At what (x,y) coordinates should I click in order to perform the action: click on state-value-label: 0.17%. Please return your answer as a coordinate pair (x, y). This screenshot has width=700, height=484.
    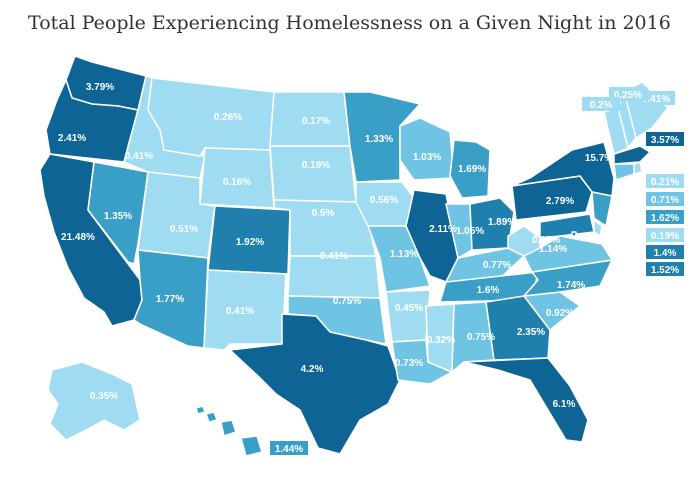
    Looking at the image, I should click on (316, 121).